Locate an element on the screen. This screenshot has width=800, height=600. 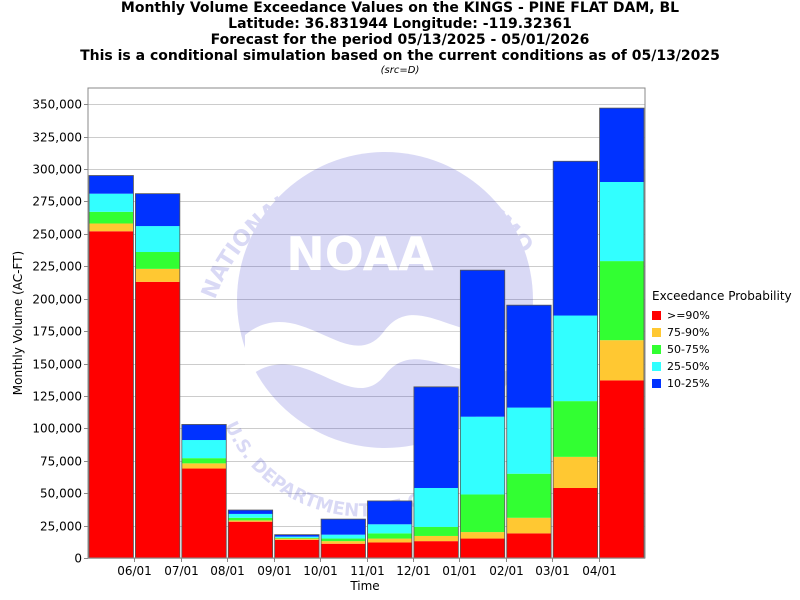
legend-label: >=90% is located at coordinates (688, 315).